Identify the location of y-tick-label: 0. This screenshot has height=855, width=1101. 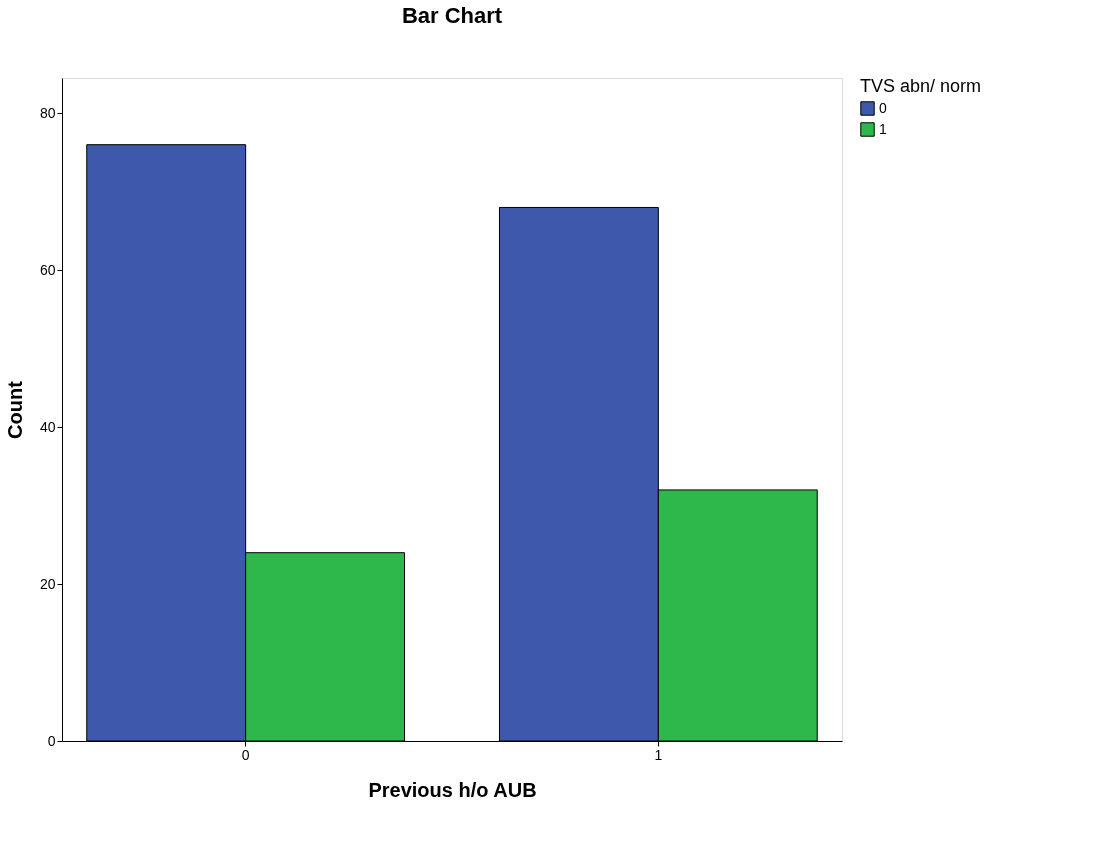
(51, 740).